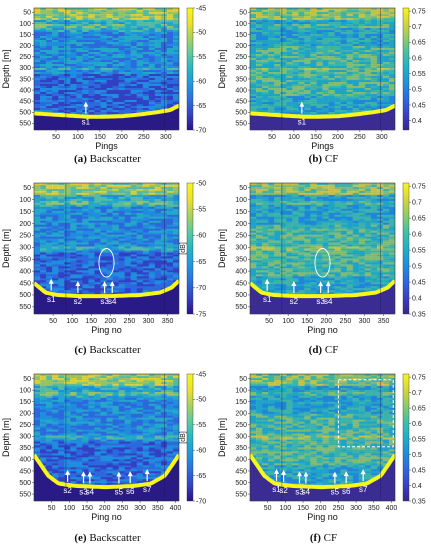 Image resolution: width=431 pixels, height=550 pixels. I want to click on echogram-image, so click(322, 69).